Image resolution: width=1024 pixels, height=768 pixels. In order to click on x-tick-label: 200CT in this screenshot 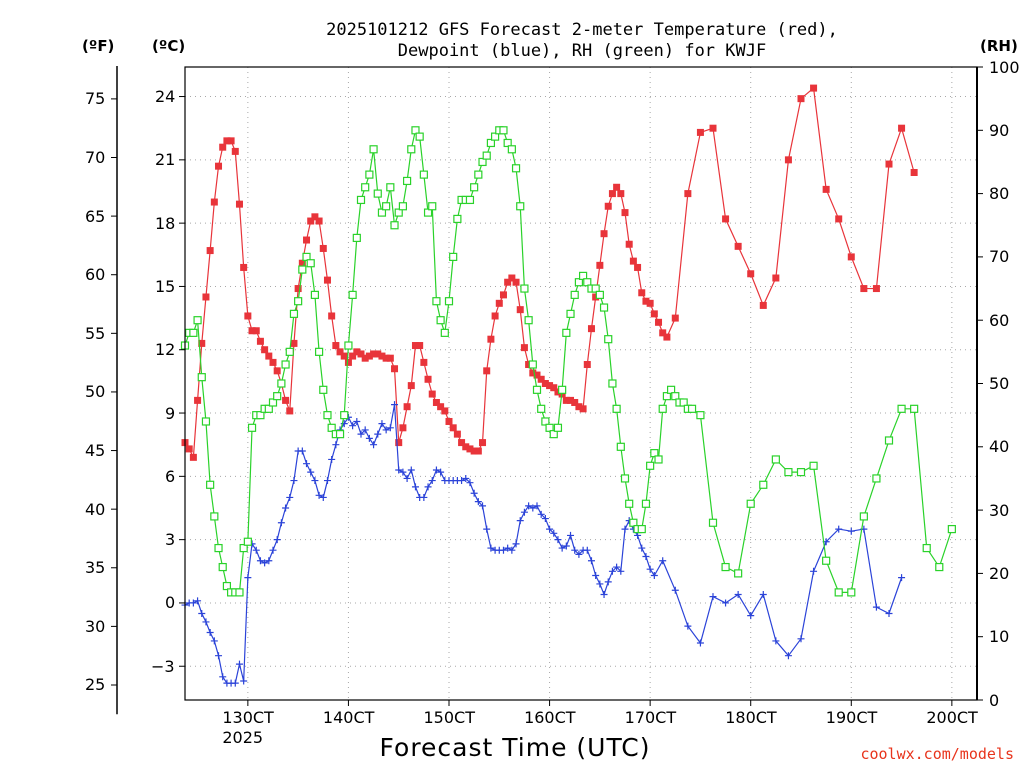, I will do `click(952, 717)`.